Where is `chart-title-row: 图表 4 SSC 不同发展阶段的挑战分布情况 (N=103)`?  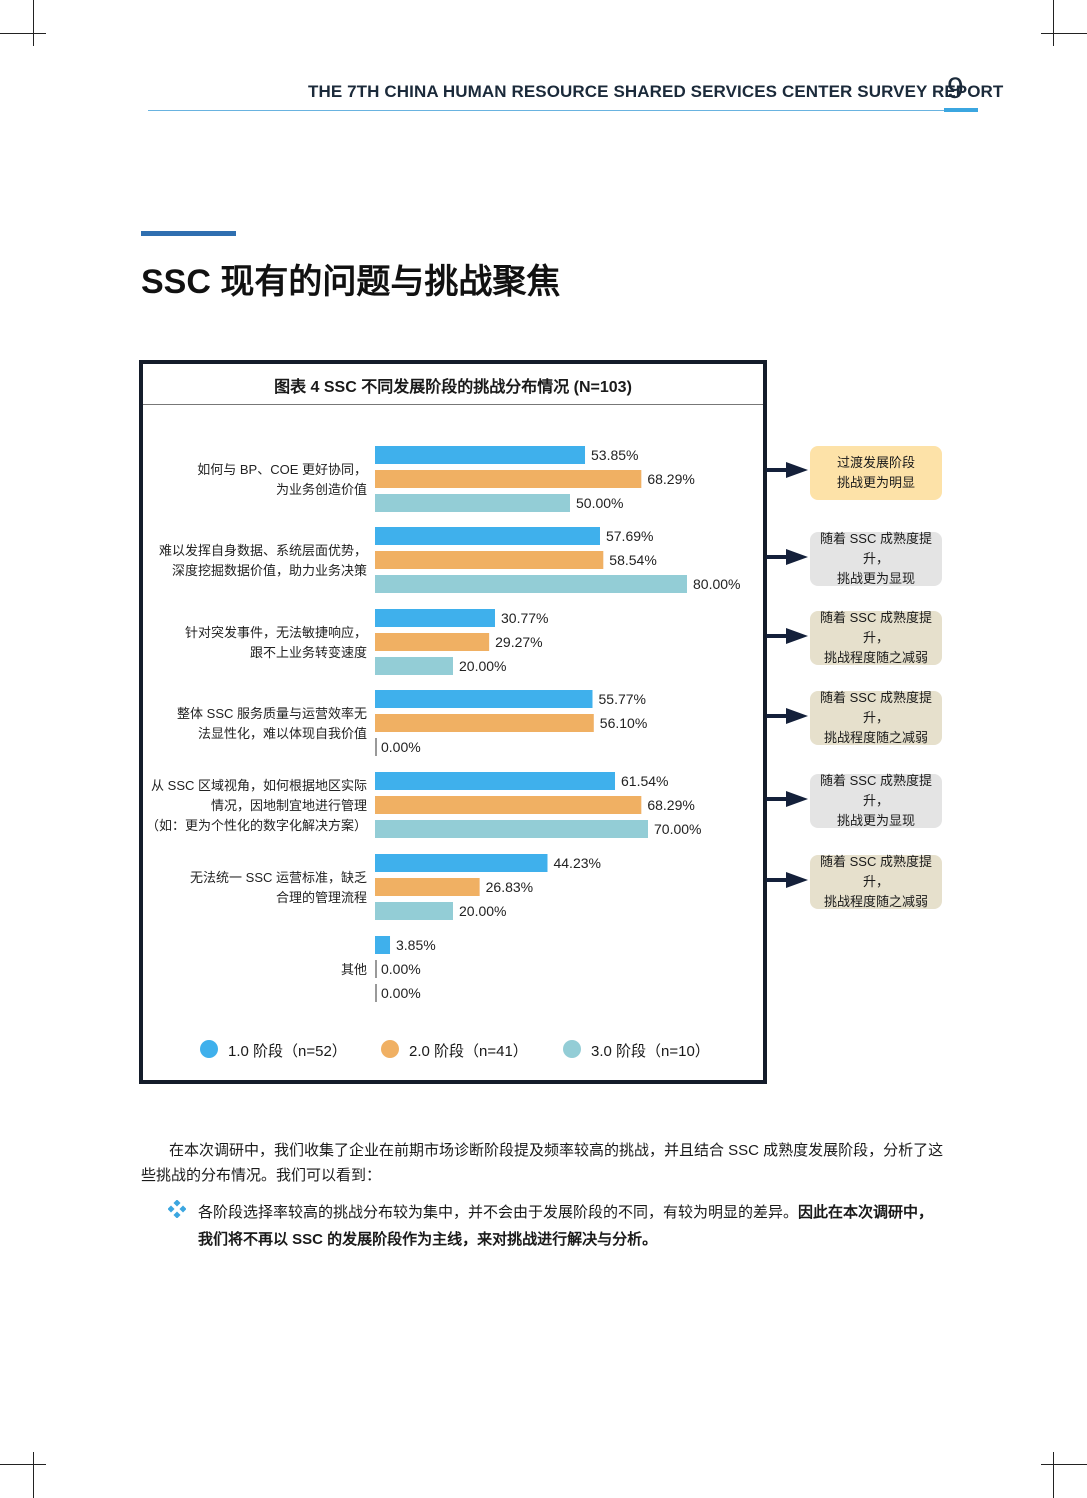 chart-title-row: 图表 4 SSC 不同发展阶段的挑战分布情况 (N=103) is located at coordinates (453, 384).